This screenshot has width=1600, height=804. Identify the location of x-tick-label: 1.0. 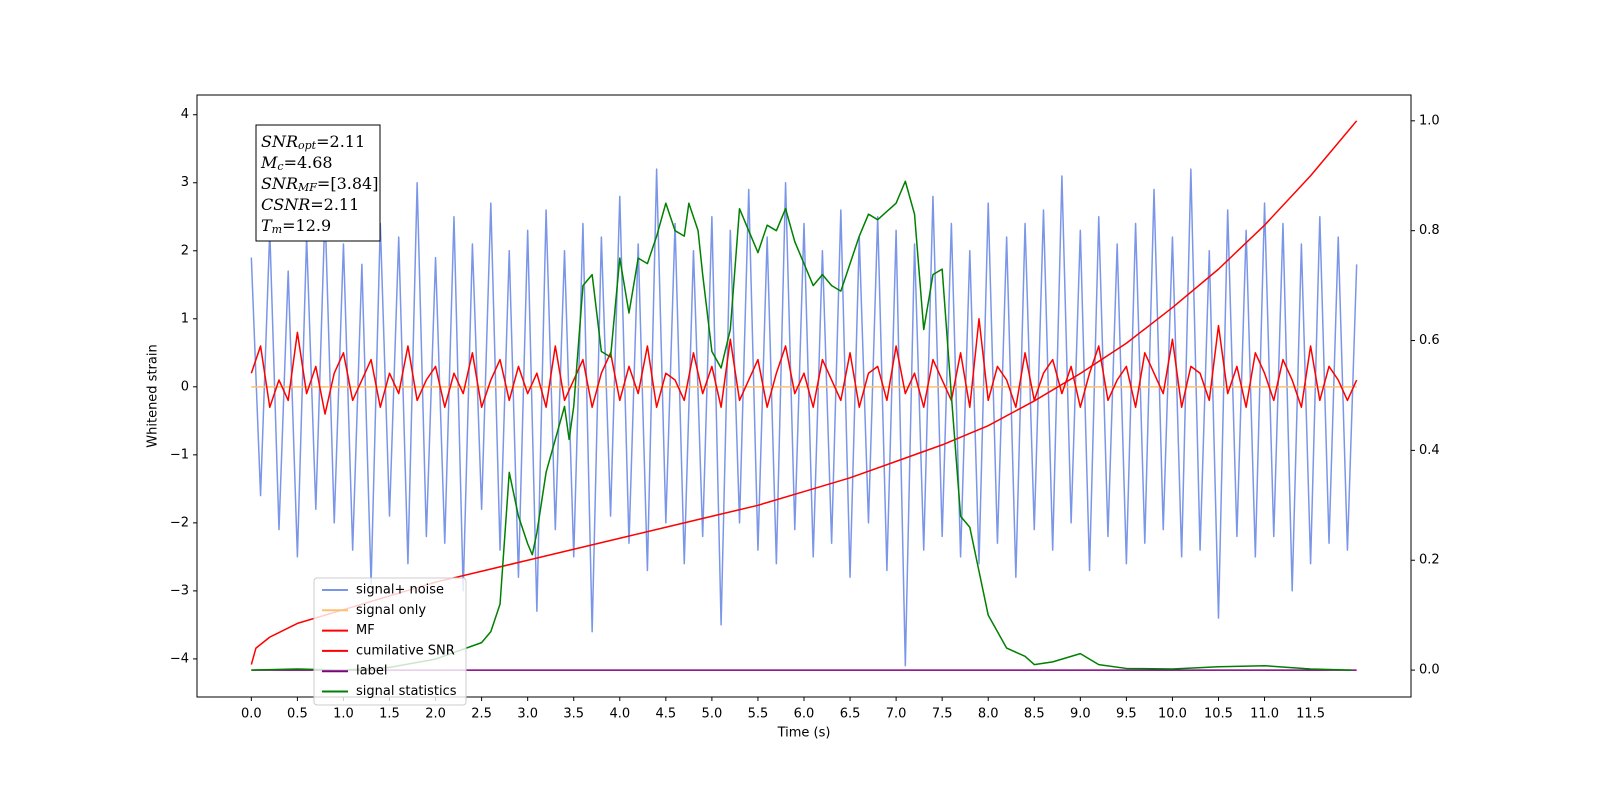
(343, 714).